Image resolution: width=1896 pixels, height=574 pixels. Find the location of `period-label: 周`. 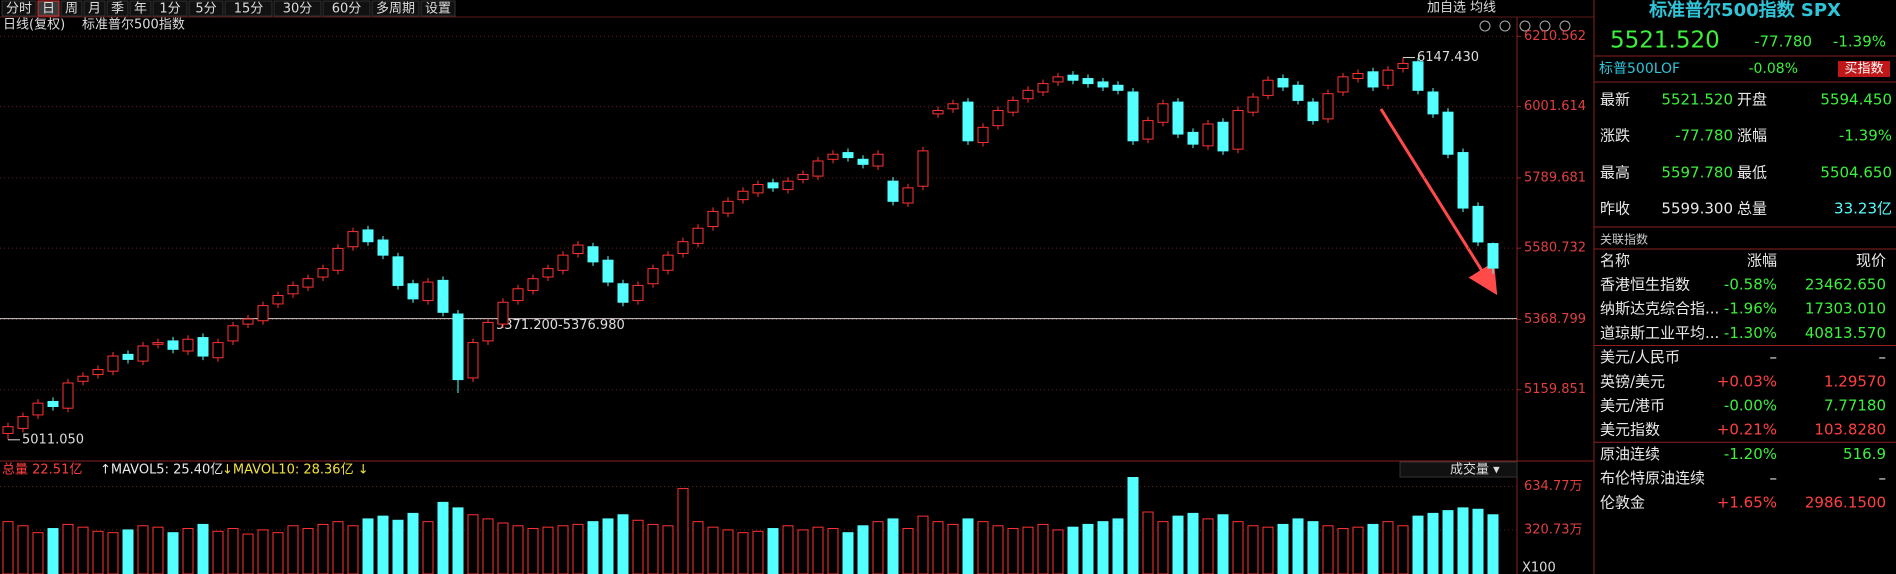

period-label: 周 is located at coordinates (71, 9).